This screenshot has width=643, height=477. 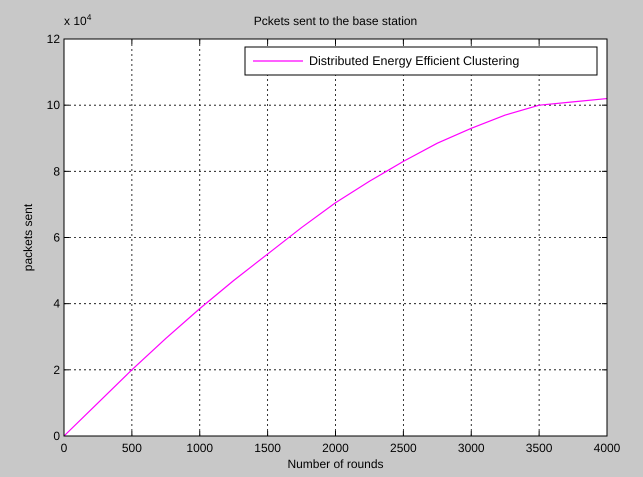 I want to click on chart-title: Pckets sent to the base station, so click(x=336, y=21).